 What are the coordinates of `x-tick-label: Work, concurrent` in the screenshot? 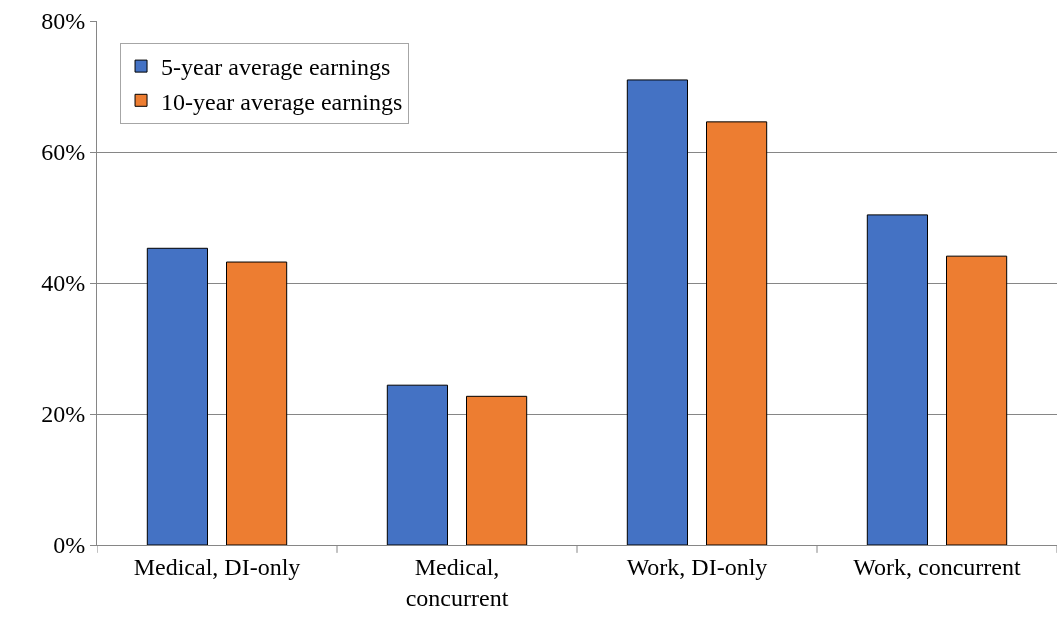 It's located at (937, 566).